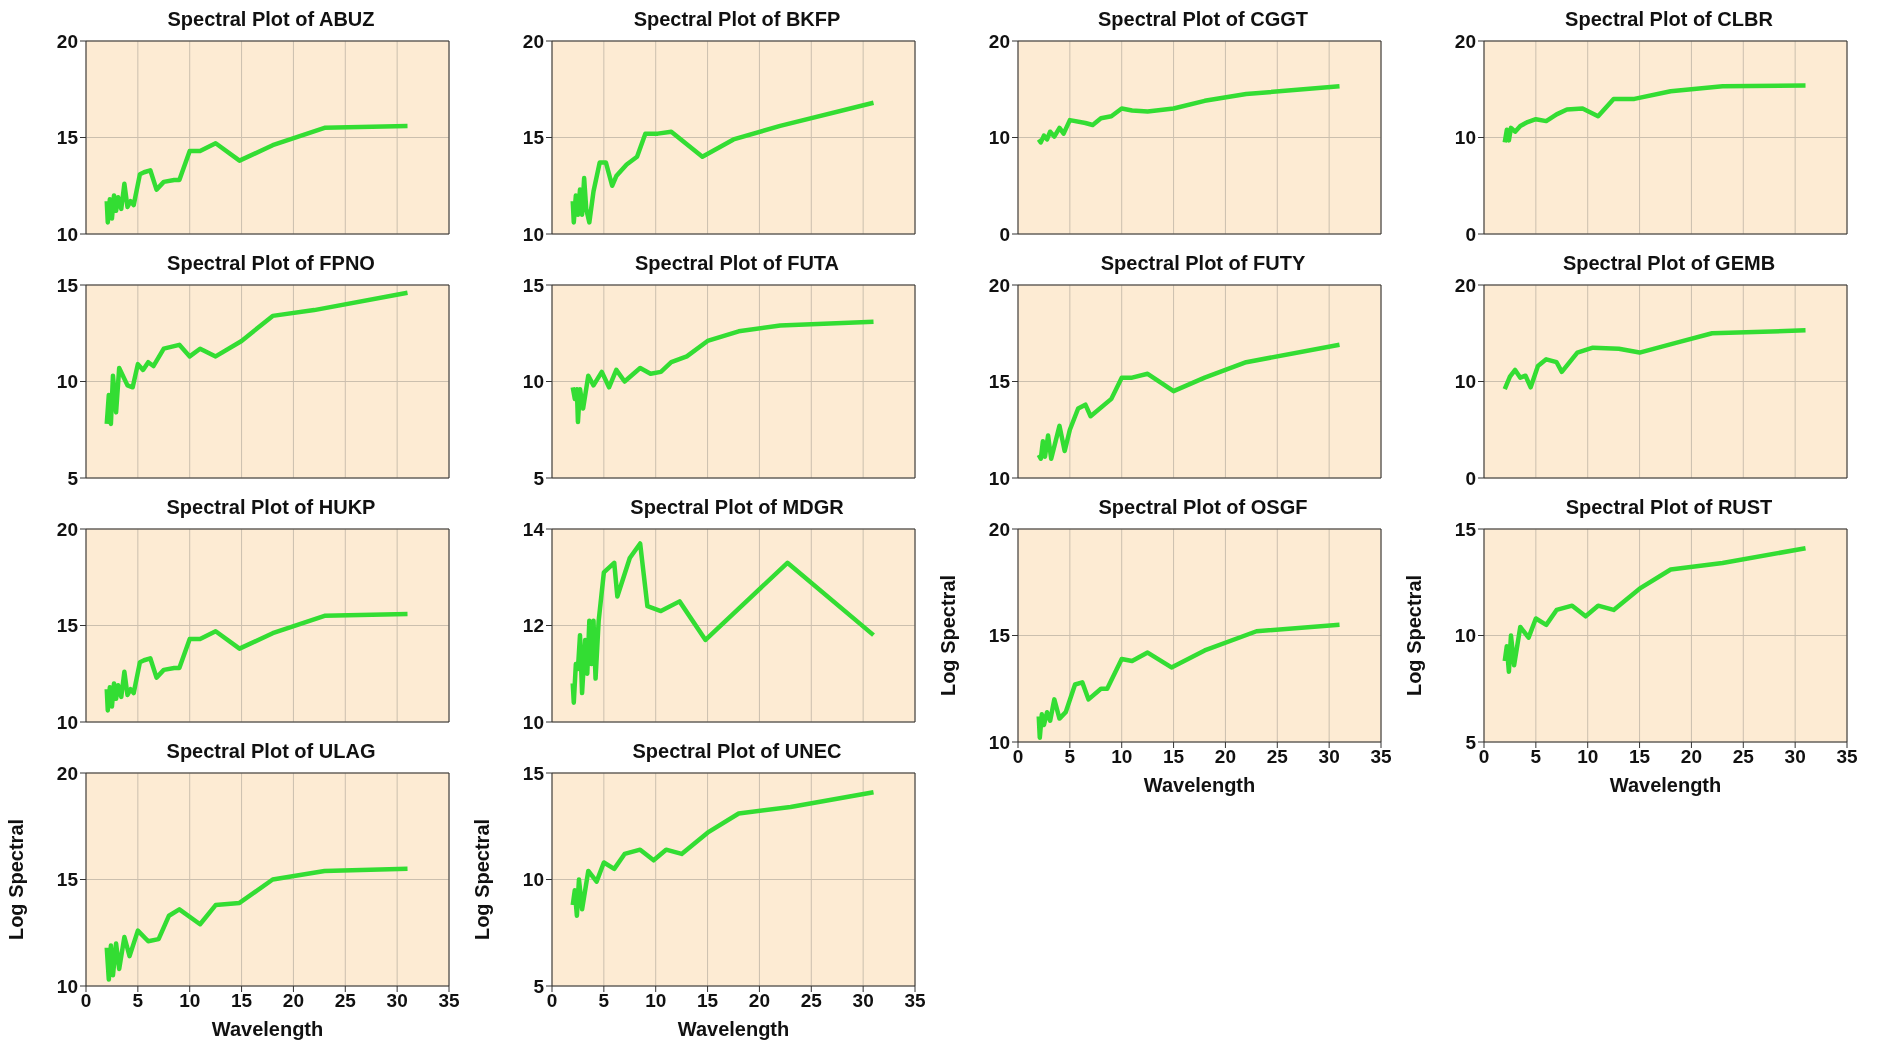 The height and width of the screenshot is (1058, 1890). I want to click on chart-title: Spectral Plot of BKFP, so click(737, 19).